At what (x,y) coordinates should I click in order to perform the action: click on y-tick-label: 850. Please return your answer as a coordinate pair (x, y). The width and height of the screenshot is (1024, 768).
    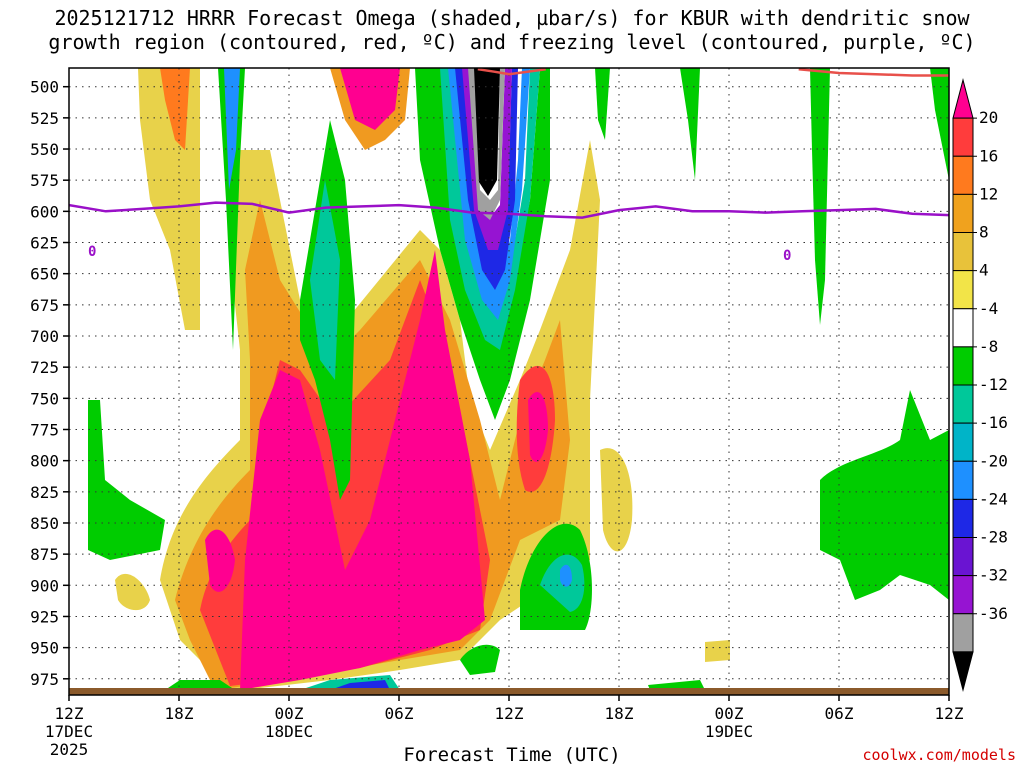
    Looking at the image, I should click on (44, 523).